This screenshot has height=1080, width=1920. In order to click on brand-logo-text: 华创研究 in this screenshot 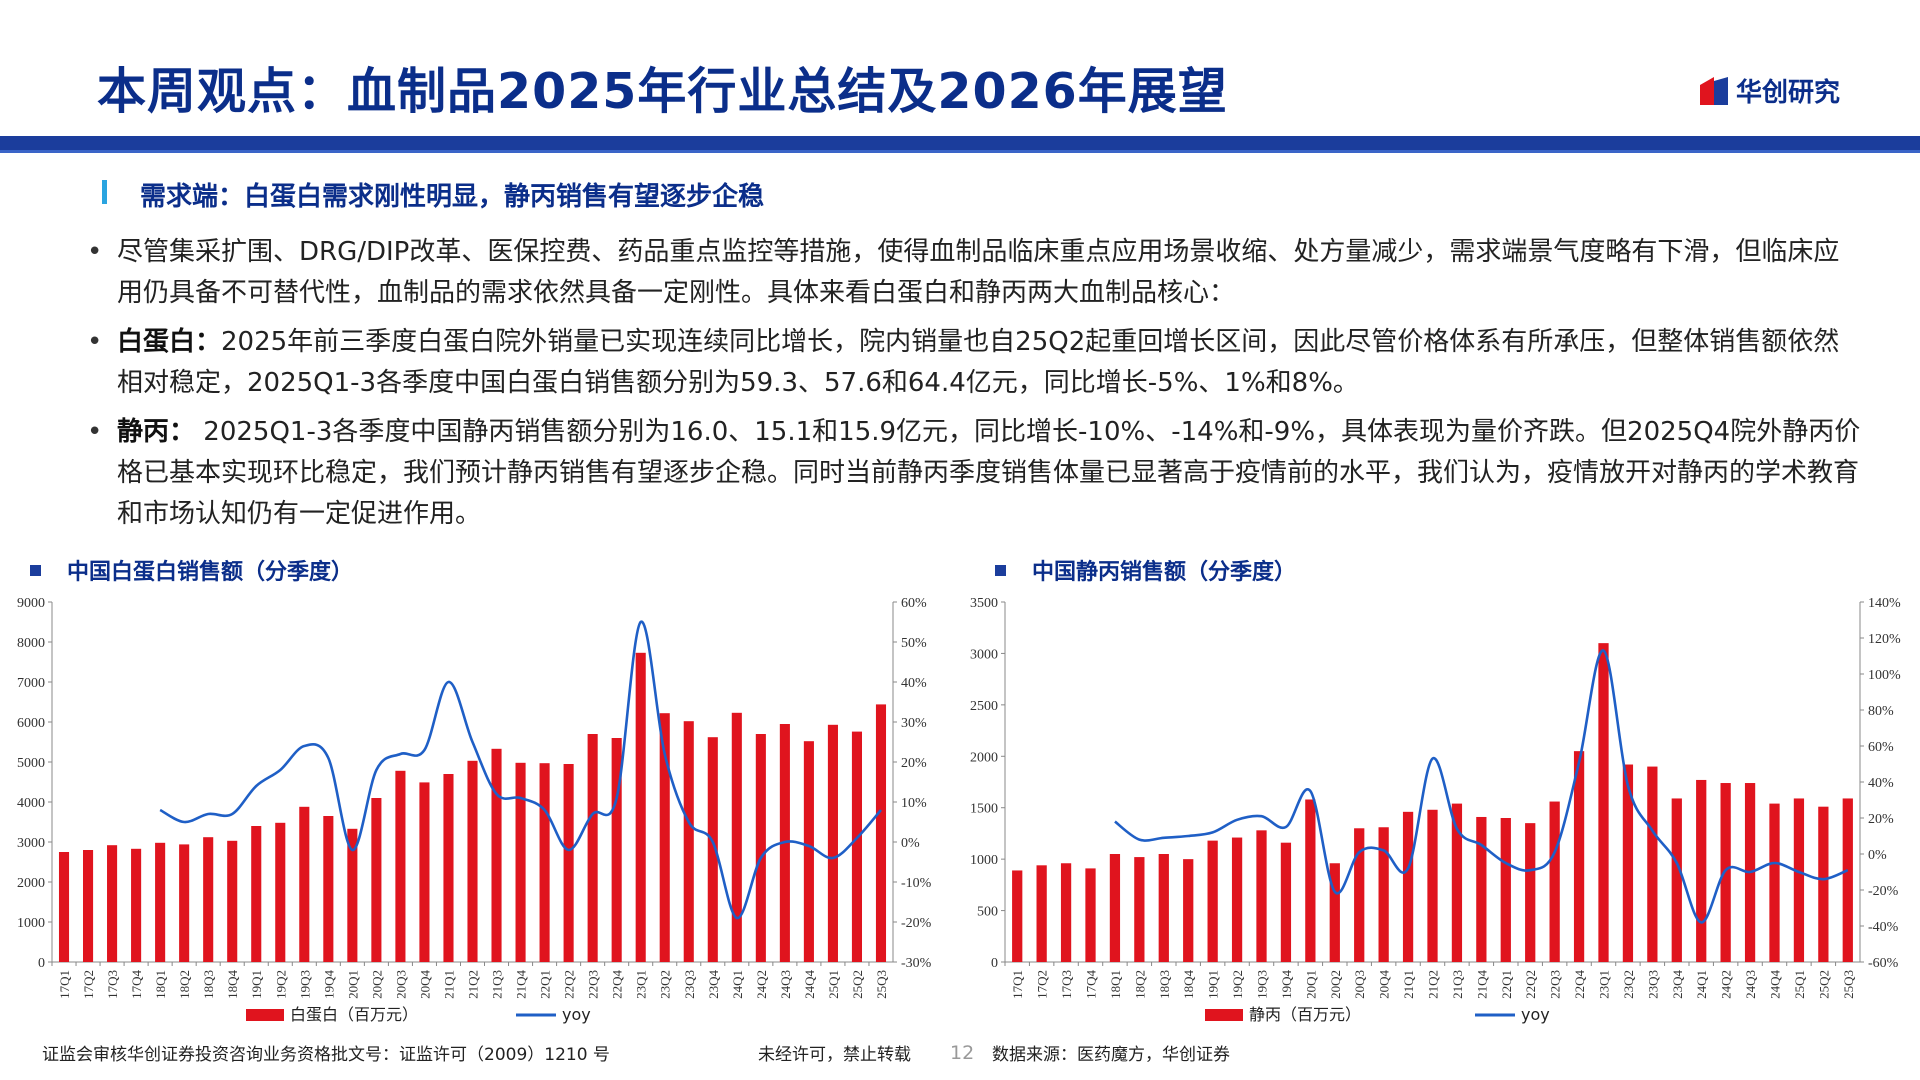, I will do `click(1788, 93)`.